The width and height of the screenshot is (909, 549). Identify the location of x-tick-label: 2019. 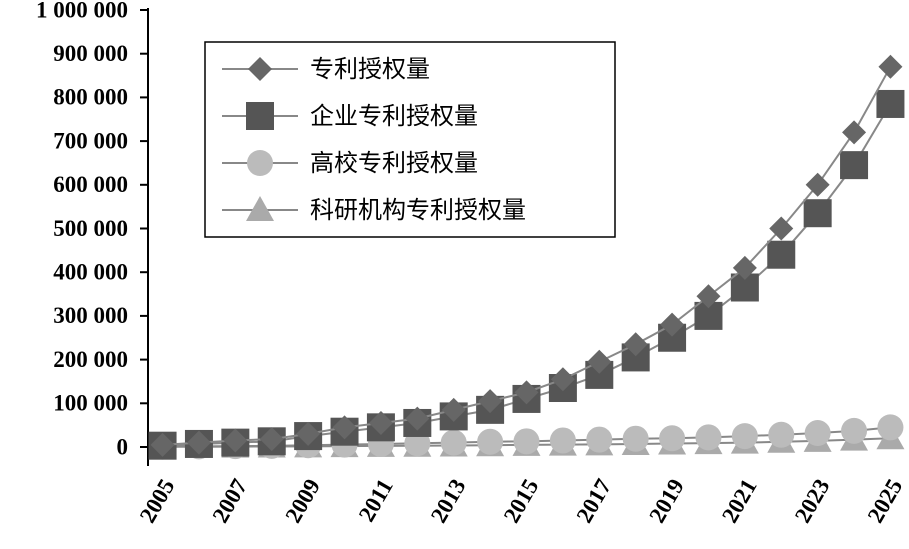
(666, 501).